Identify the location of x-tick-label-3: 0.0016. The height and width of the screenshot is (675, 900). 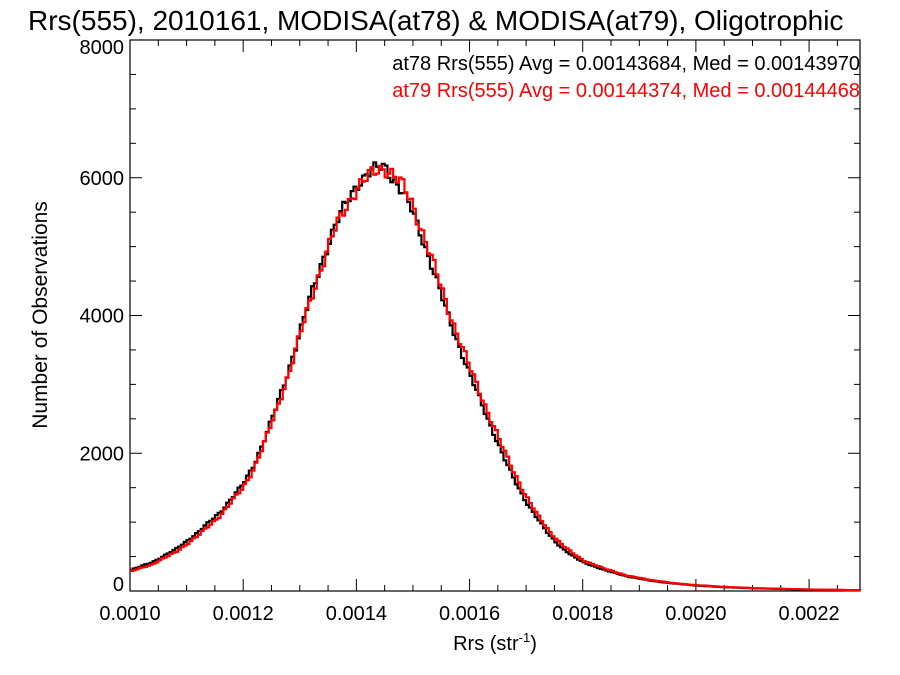
(469, 614).